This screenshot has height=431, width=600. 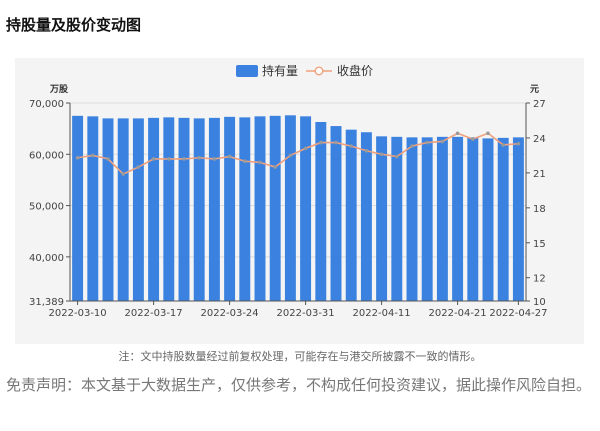 What do you see at coordinates (539, 174) in the screenshot?
I see `y-right-tick-label: 21` at bounding box center [539, 174].